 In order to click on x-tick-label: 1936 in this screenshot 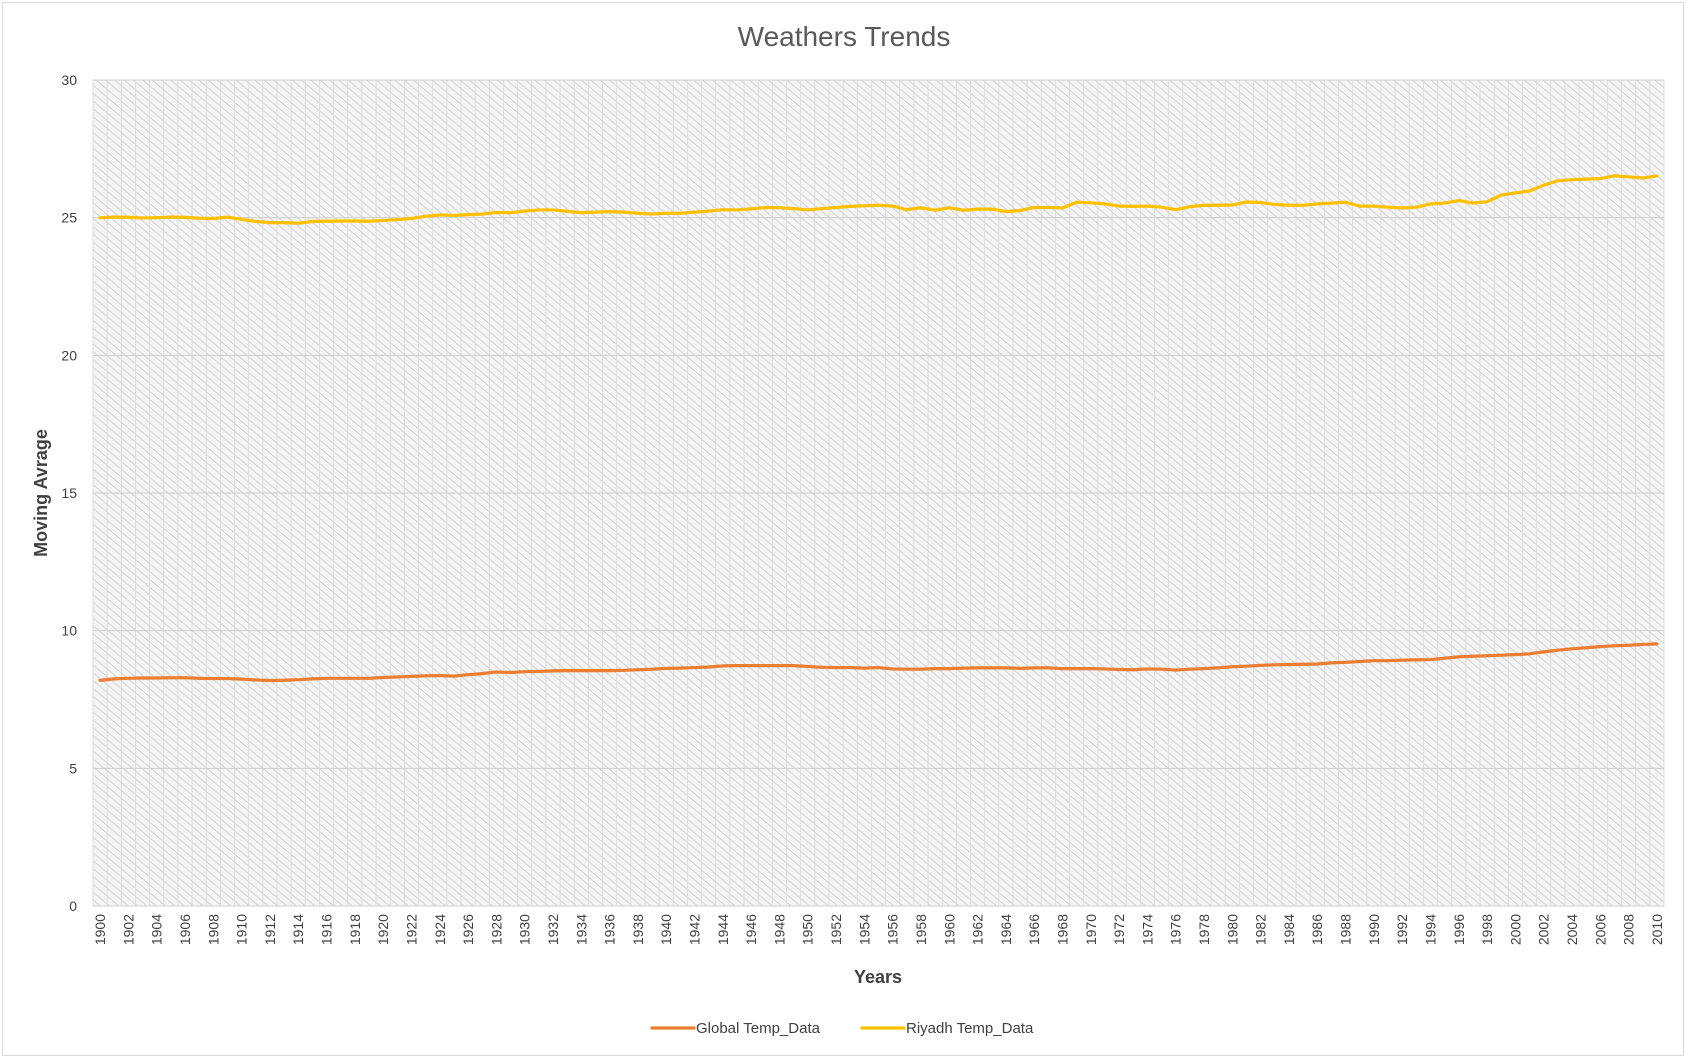, I will do `click(610, 929)`.